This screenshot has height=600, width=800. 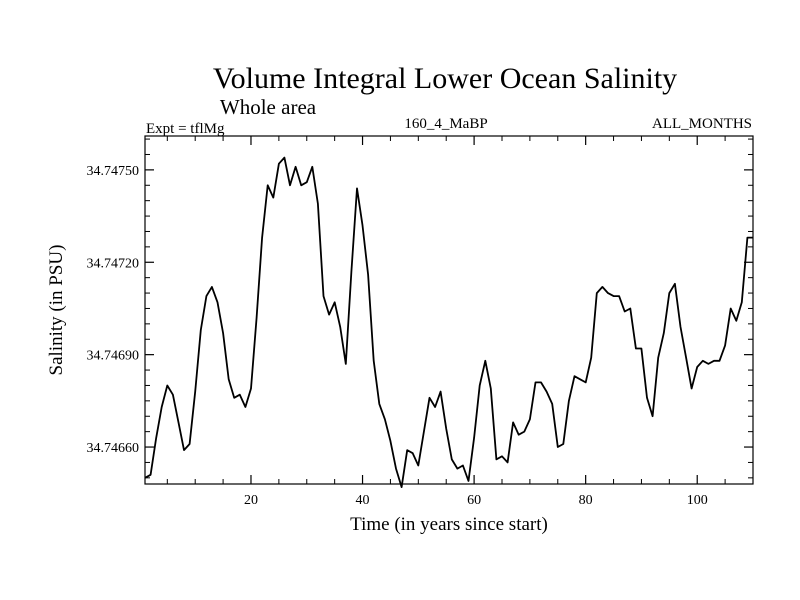 What do you see at coordinates (185, 129) in the screenshot?
I see `experiment-label: Expt = tflMg` at bounding box center [185, 129].